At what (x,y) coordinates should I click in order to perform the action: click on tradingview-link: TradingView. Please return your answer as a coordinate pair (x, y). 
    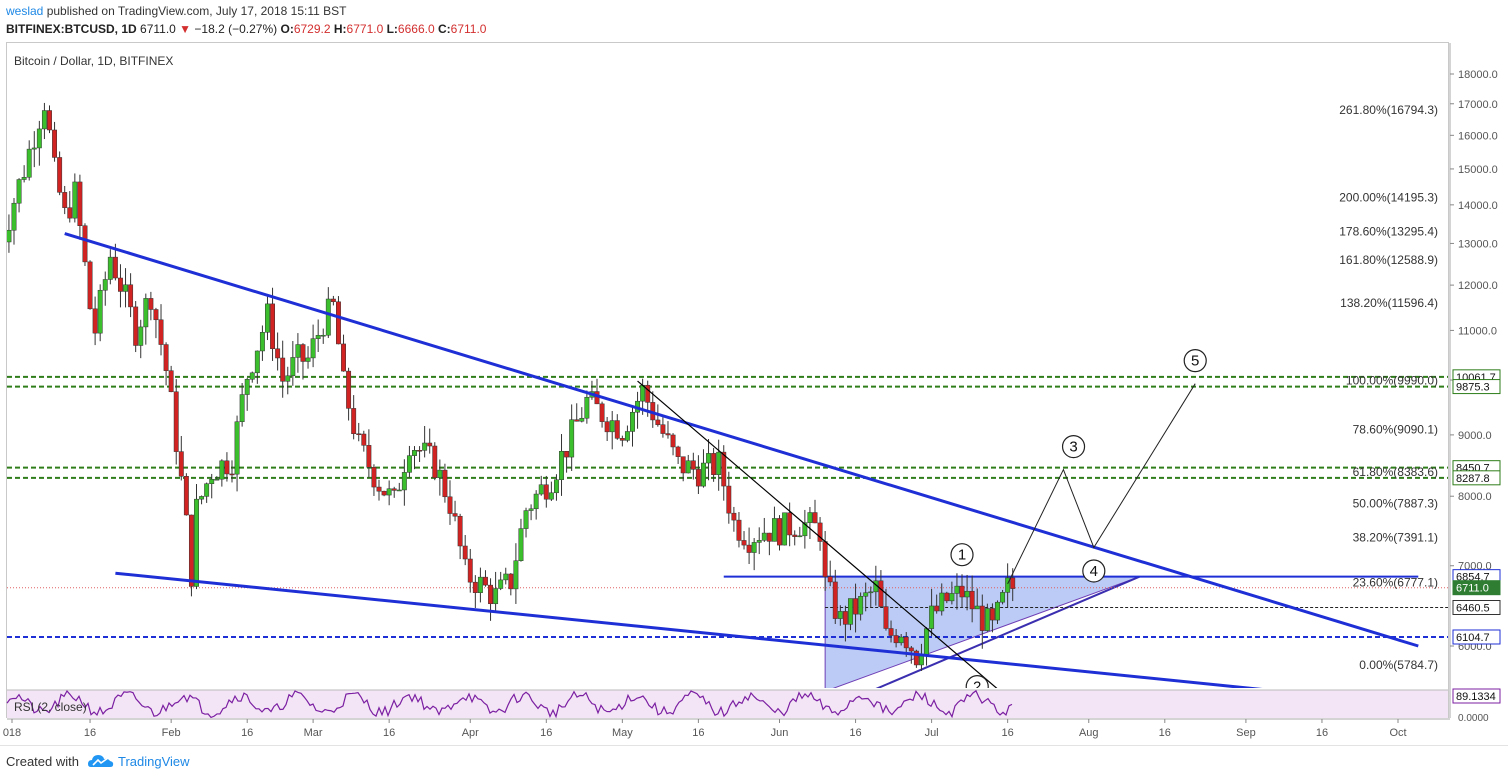
    Looking at the image, I should click on (154, 761).